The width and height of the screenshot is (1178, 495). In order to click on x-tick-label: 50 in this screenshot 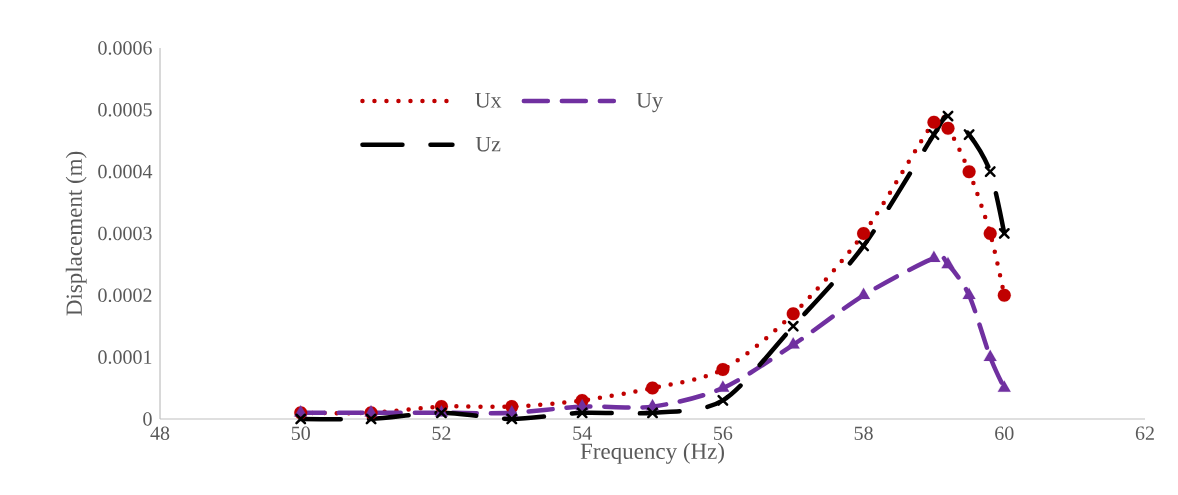, I will do `click(300, 433)`.